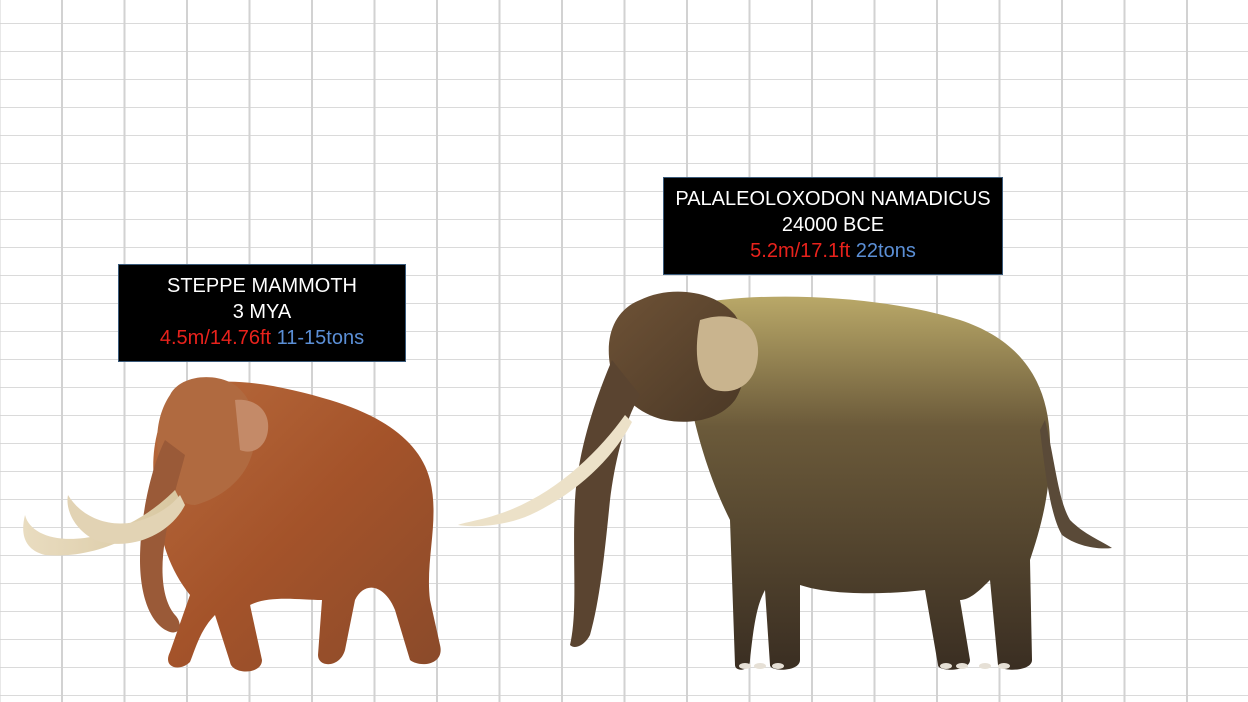  I want to click on animal-name: STEPPE MAMMOTH, so click(261, 286).